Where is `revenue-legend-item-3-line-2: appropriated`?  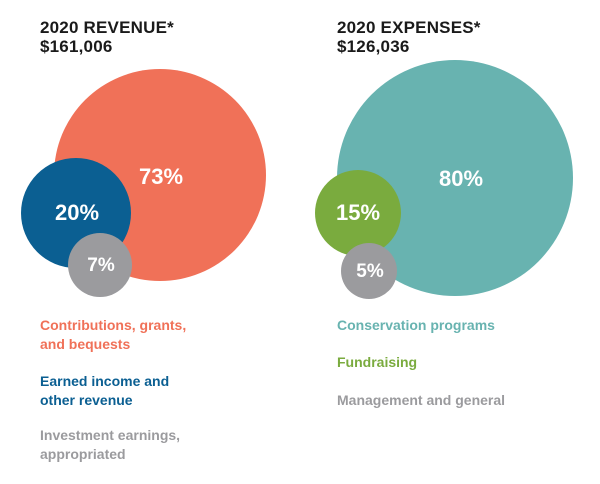 revenue-legend-item-3-line-2: appropriated is located at coordinates (83, 454).